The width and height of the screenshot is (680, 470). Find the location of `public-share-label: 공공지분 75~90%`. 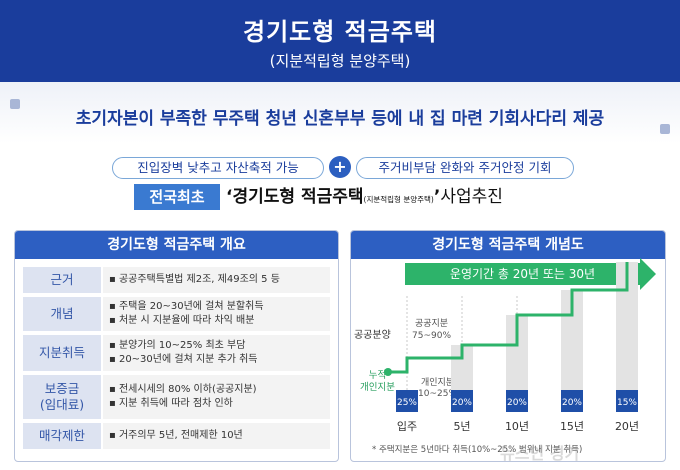

public-share-label: 공공지분 75~90% is located at coordinates (431, 330).